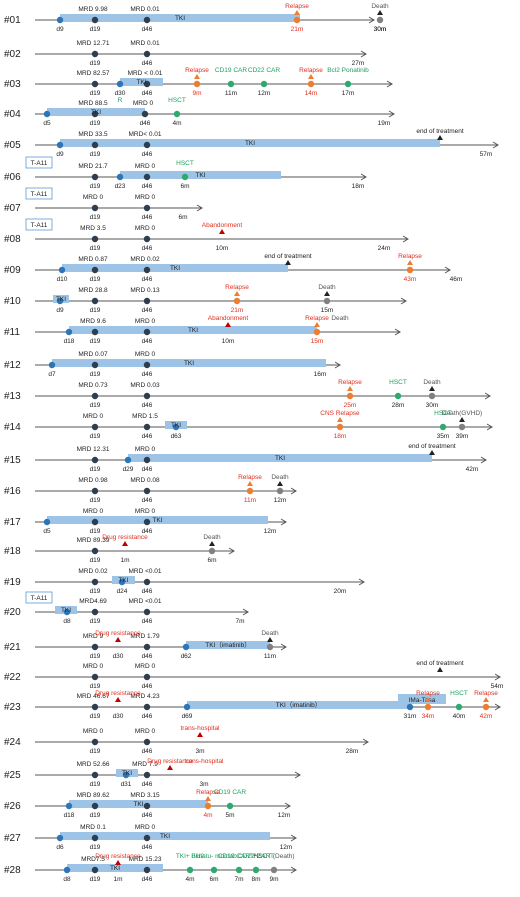 This screenshot has width=520, height=897. What do you see at coordinates (145, 73) in the screenshot?
I see `mrd-label: MRD < 0.01` at bounding box center [145, 73].